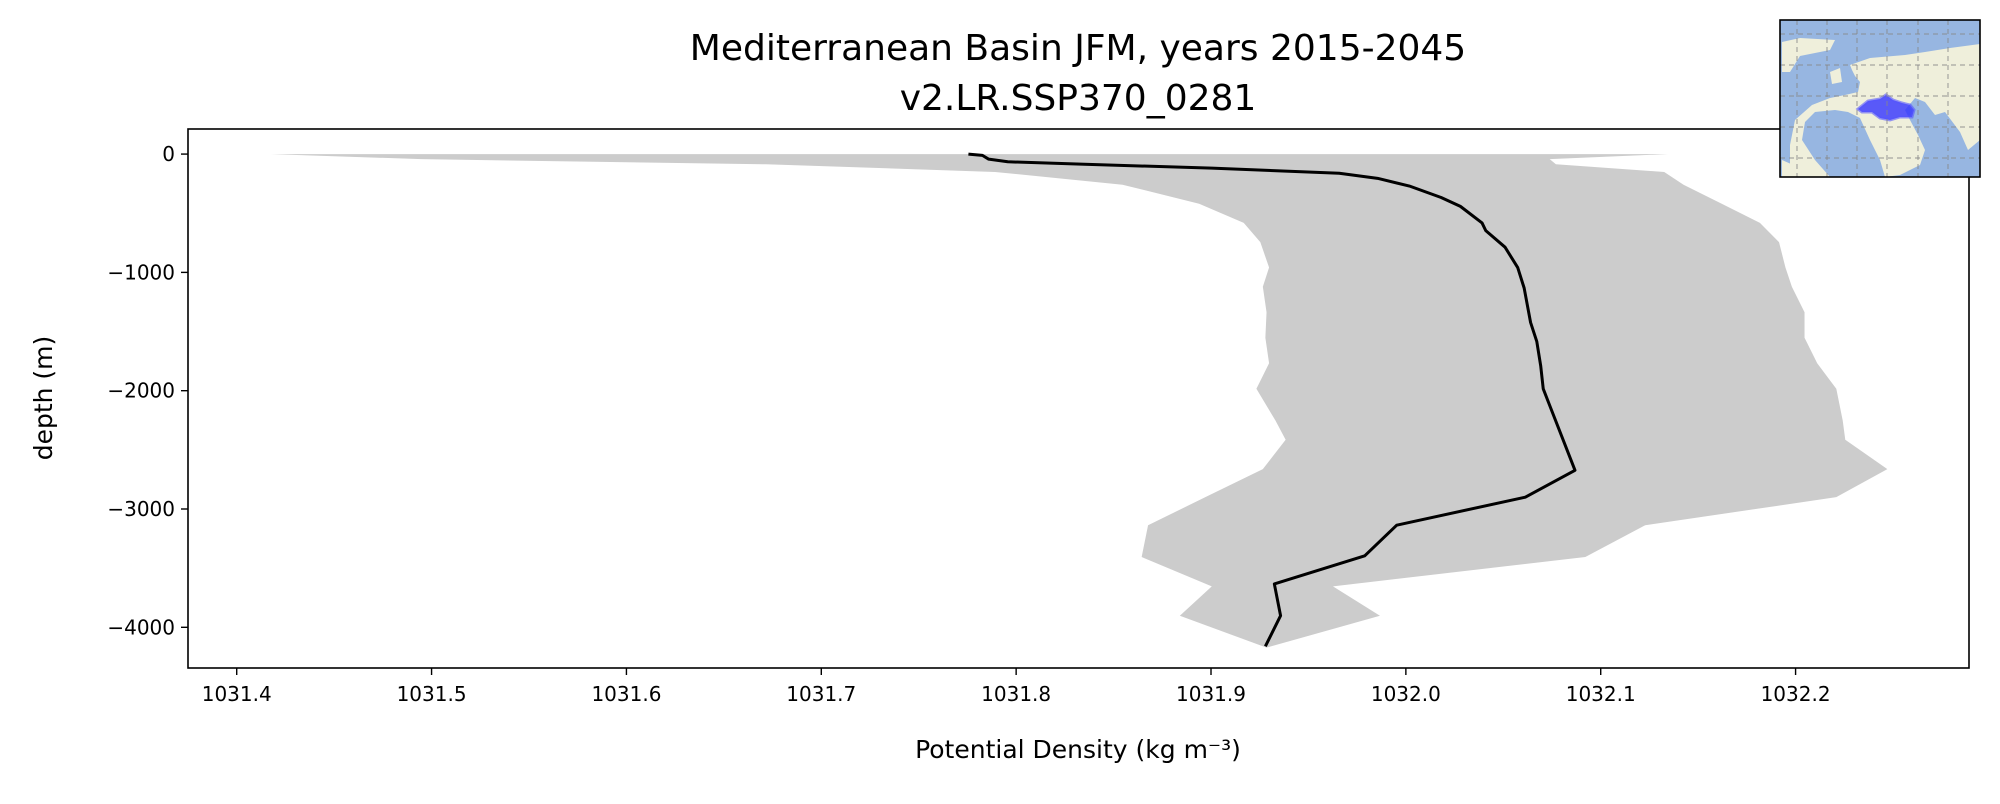 This screenshot has width=2000, height=804. I want to click on y-tick-label: −4000, so click(141, 627).